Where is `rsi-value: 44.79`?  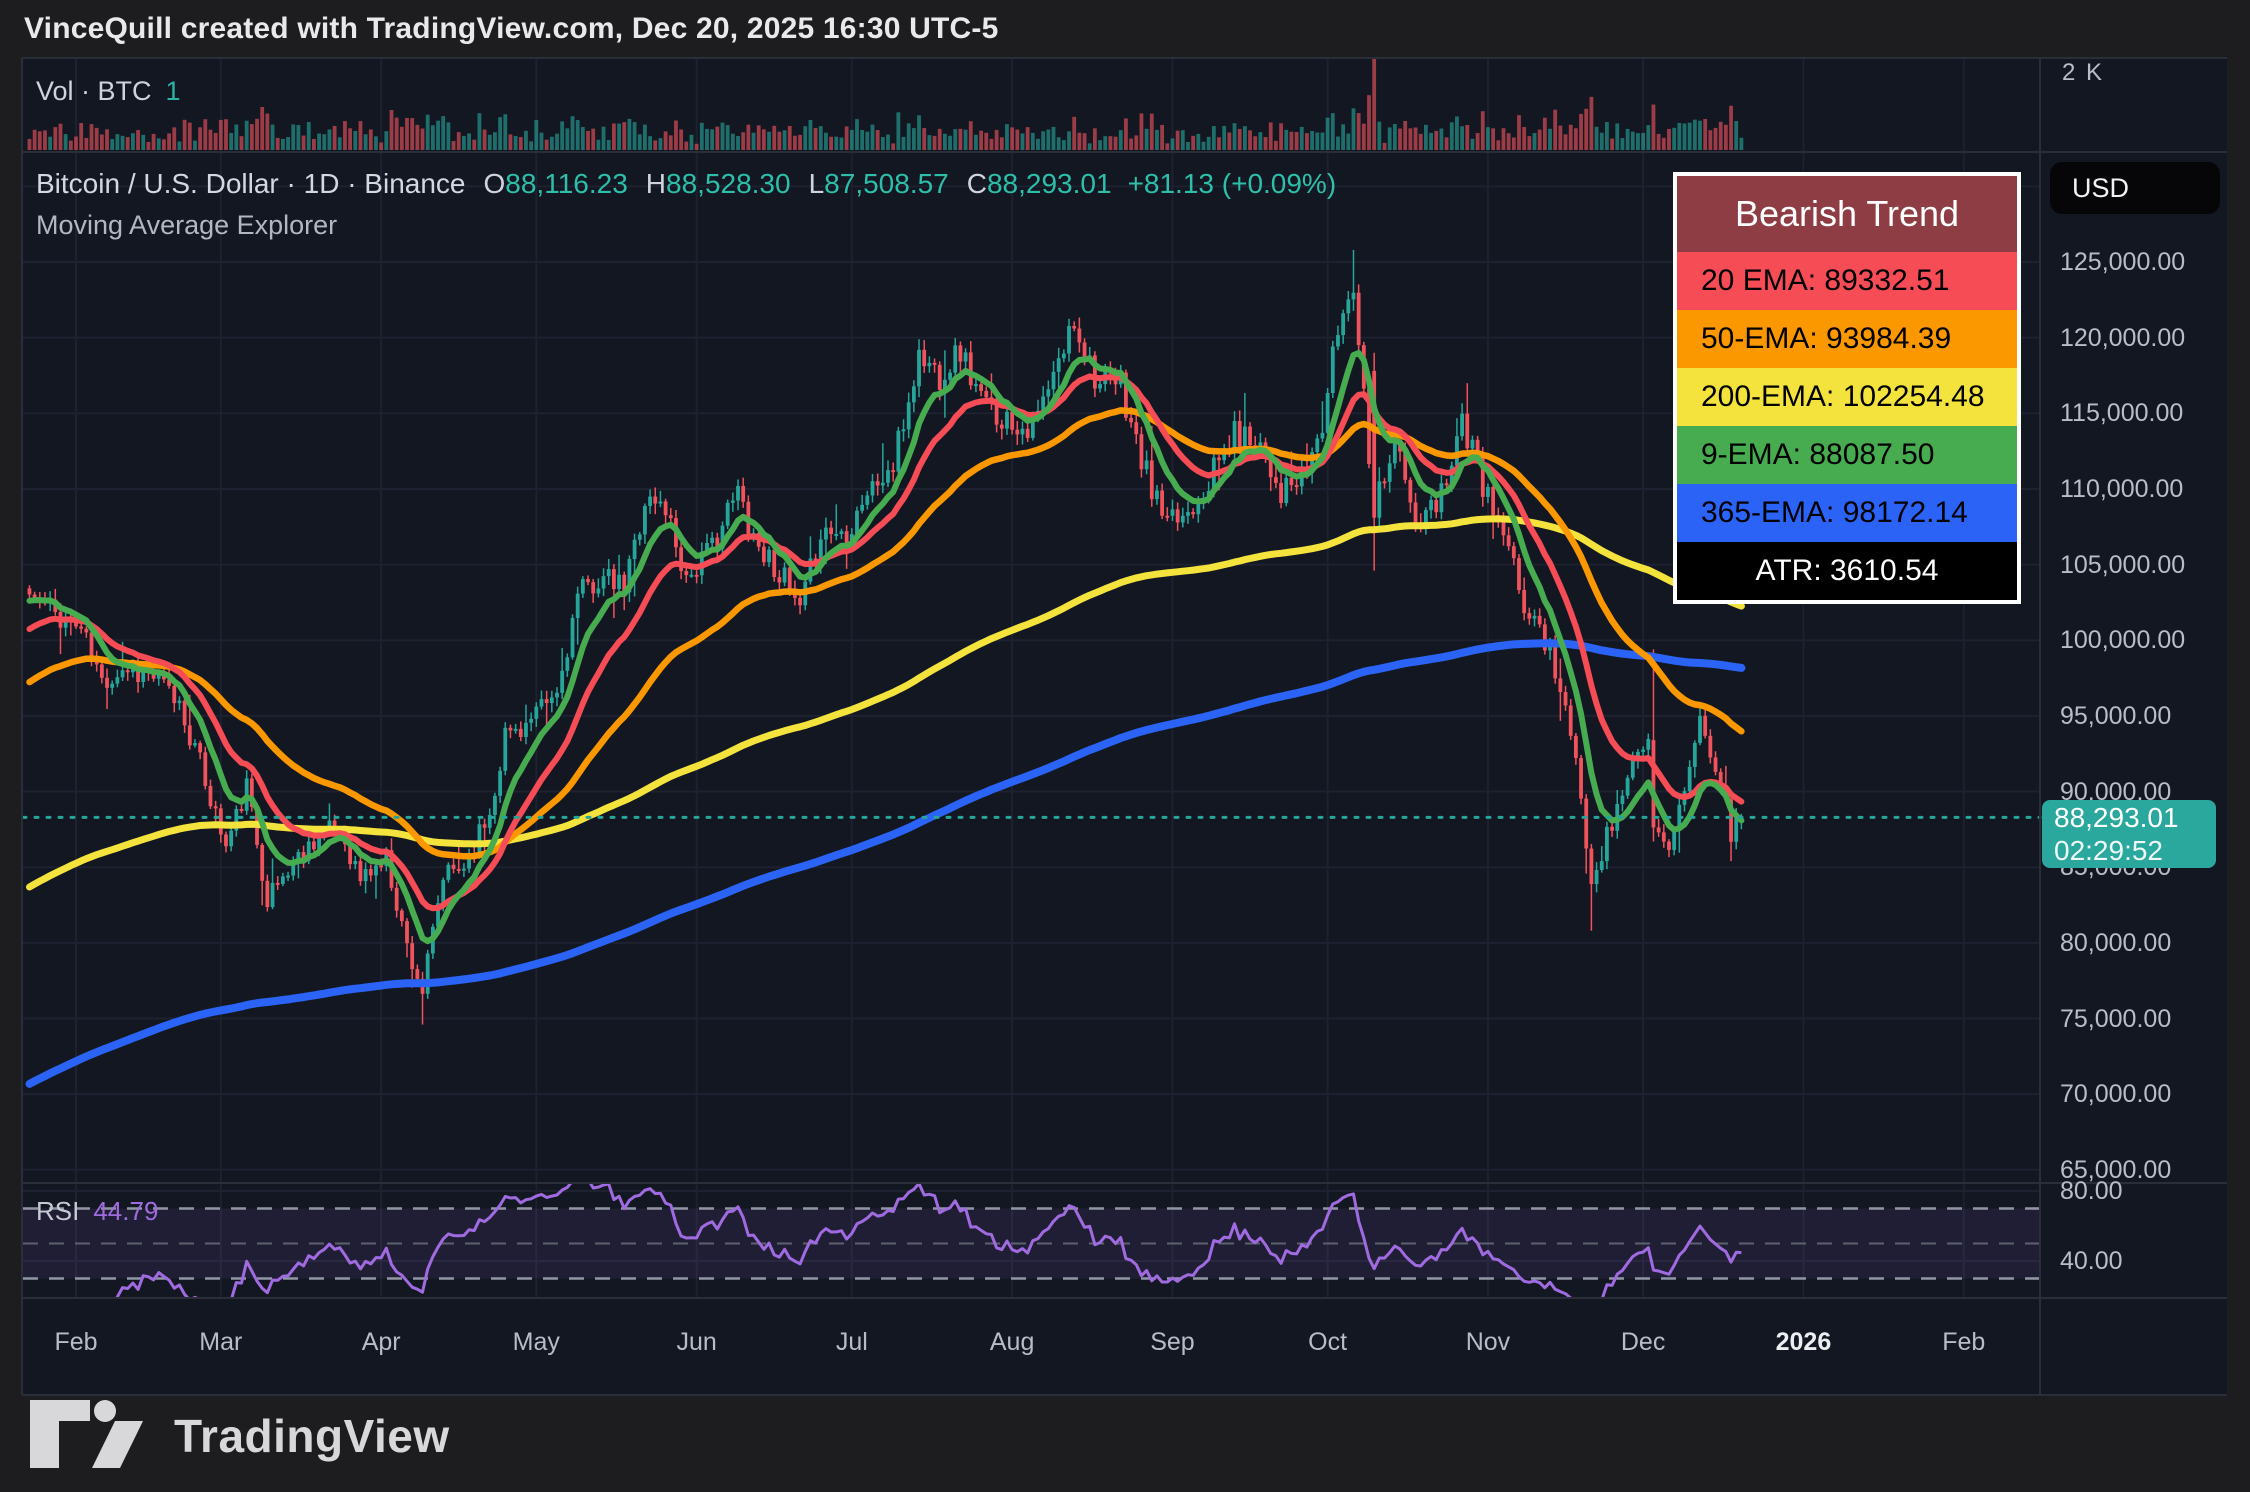 rsi-value: 44.79 is located at coordinates (126, 1211).